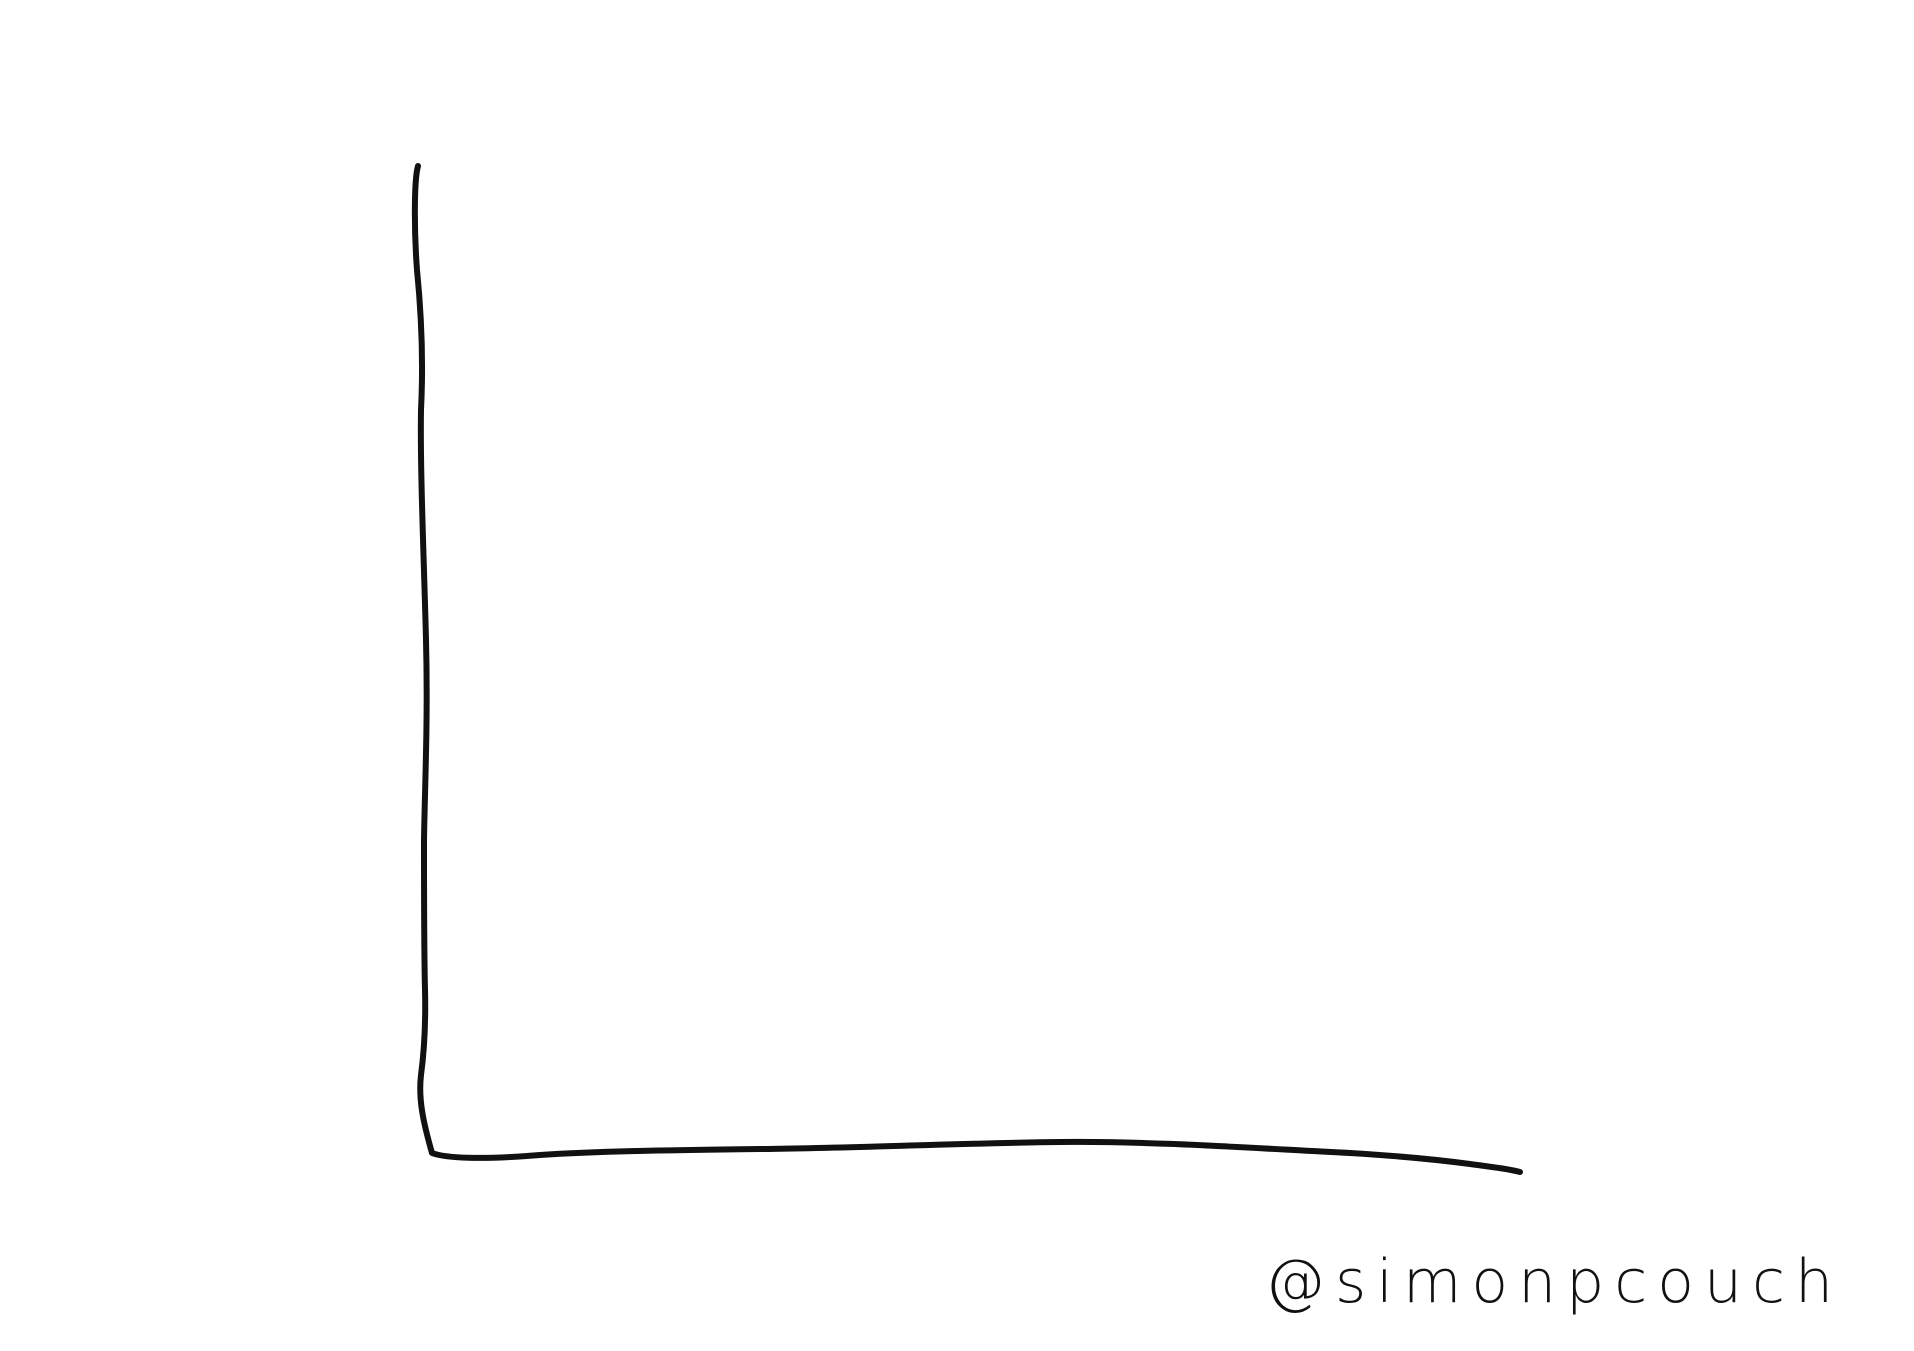 Image resolution: width=1914 pixels, height=1351 pixels. What do you see at coordinates (1554, 1282) in the screenshot?
I see `signature: @simonpcouch` at bounding box center [1554, 1282].